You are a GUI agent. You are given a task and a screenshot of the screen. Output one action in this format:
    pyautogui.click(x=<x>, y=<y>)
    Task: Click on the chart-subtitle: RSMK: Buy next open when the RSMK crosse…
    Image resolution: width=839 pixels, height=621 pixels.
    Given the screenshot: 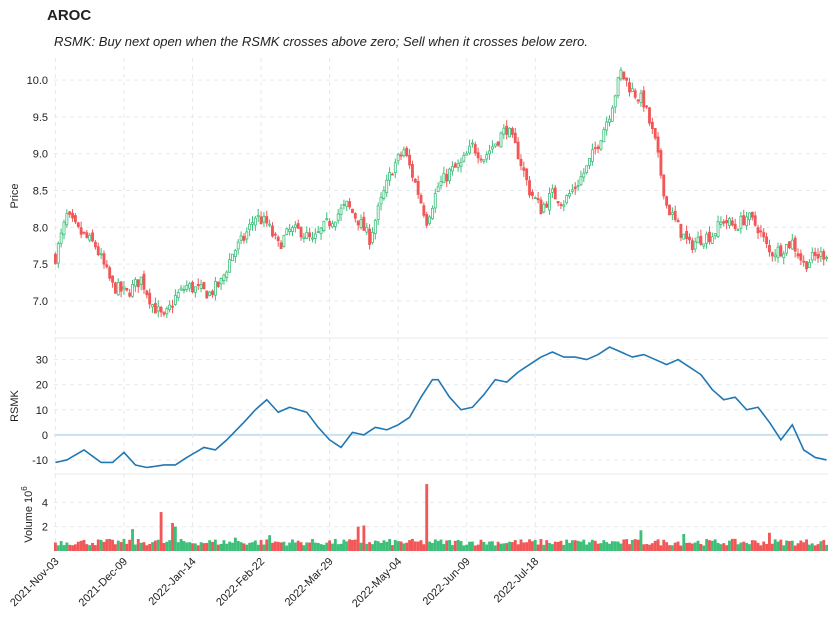 What is the action you would take?
    pyautogui.click(x=321, y=41)
    